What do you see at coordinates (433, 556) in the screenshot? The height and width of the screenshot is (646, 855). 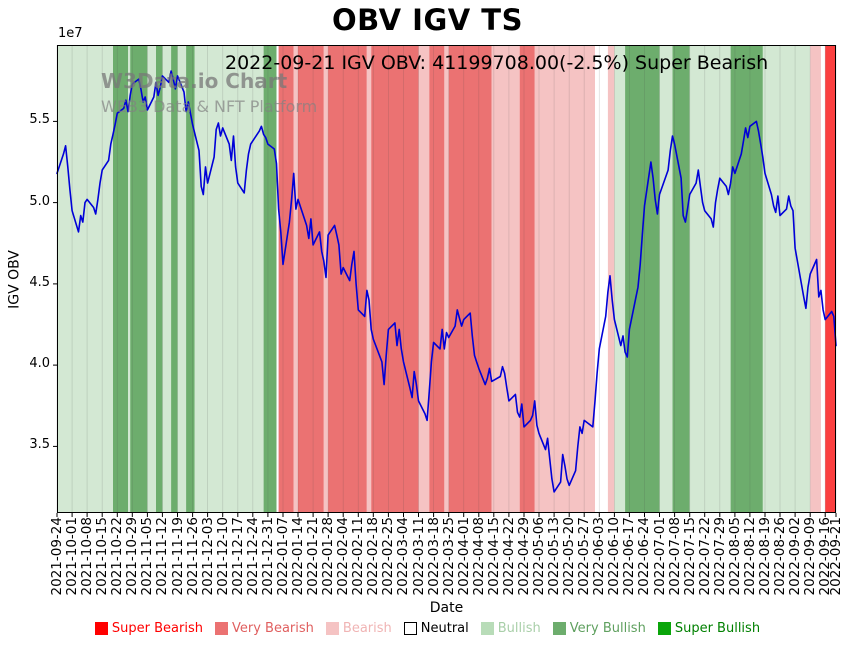 I see `x-tick-label: 2022-03-18` at bounding box center [433, 556].